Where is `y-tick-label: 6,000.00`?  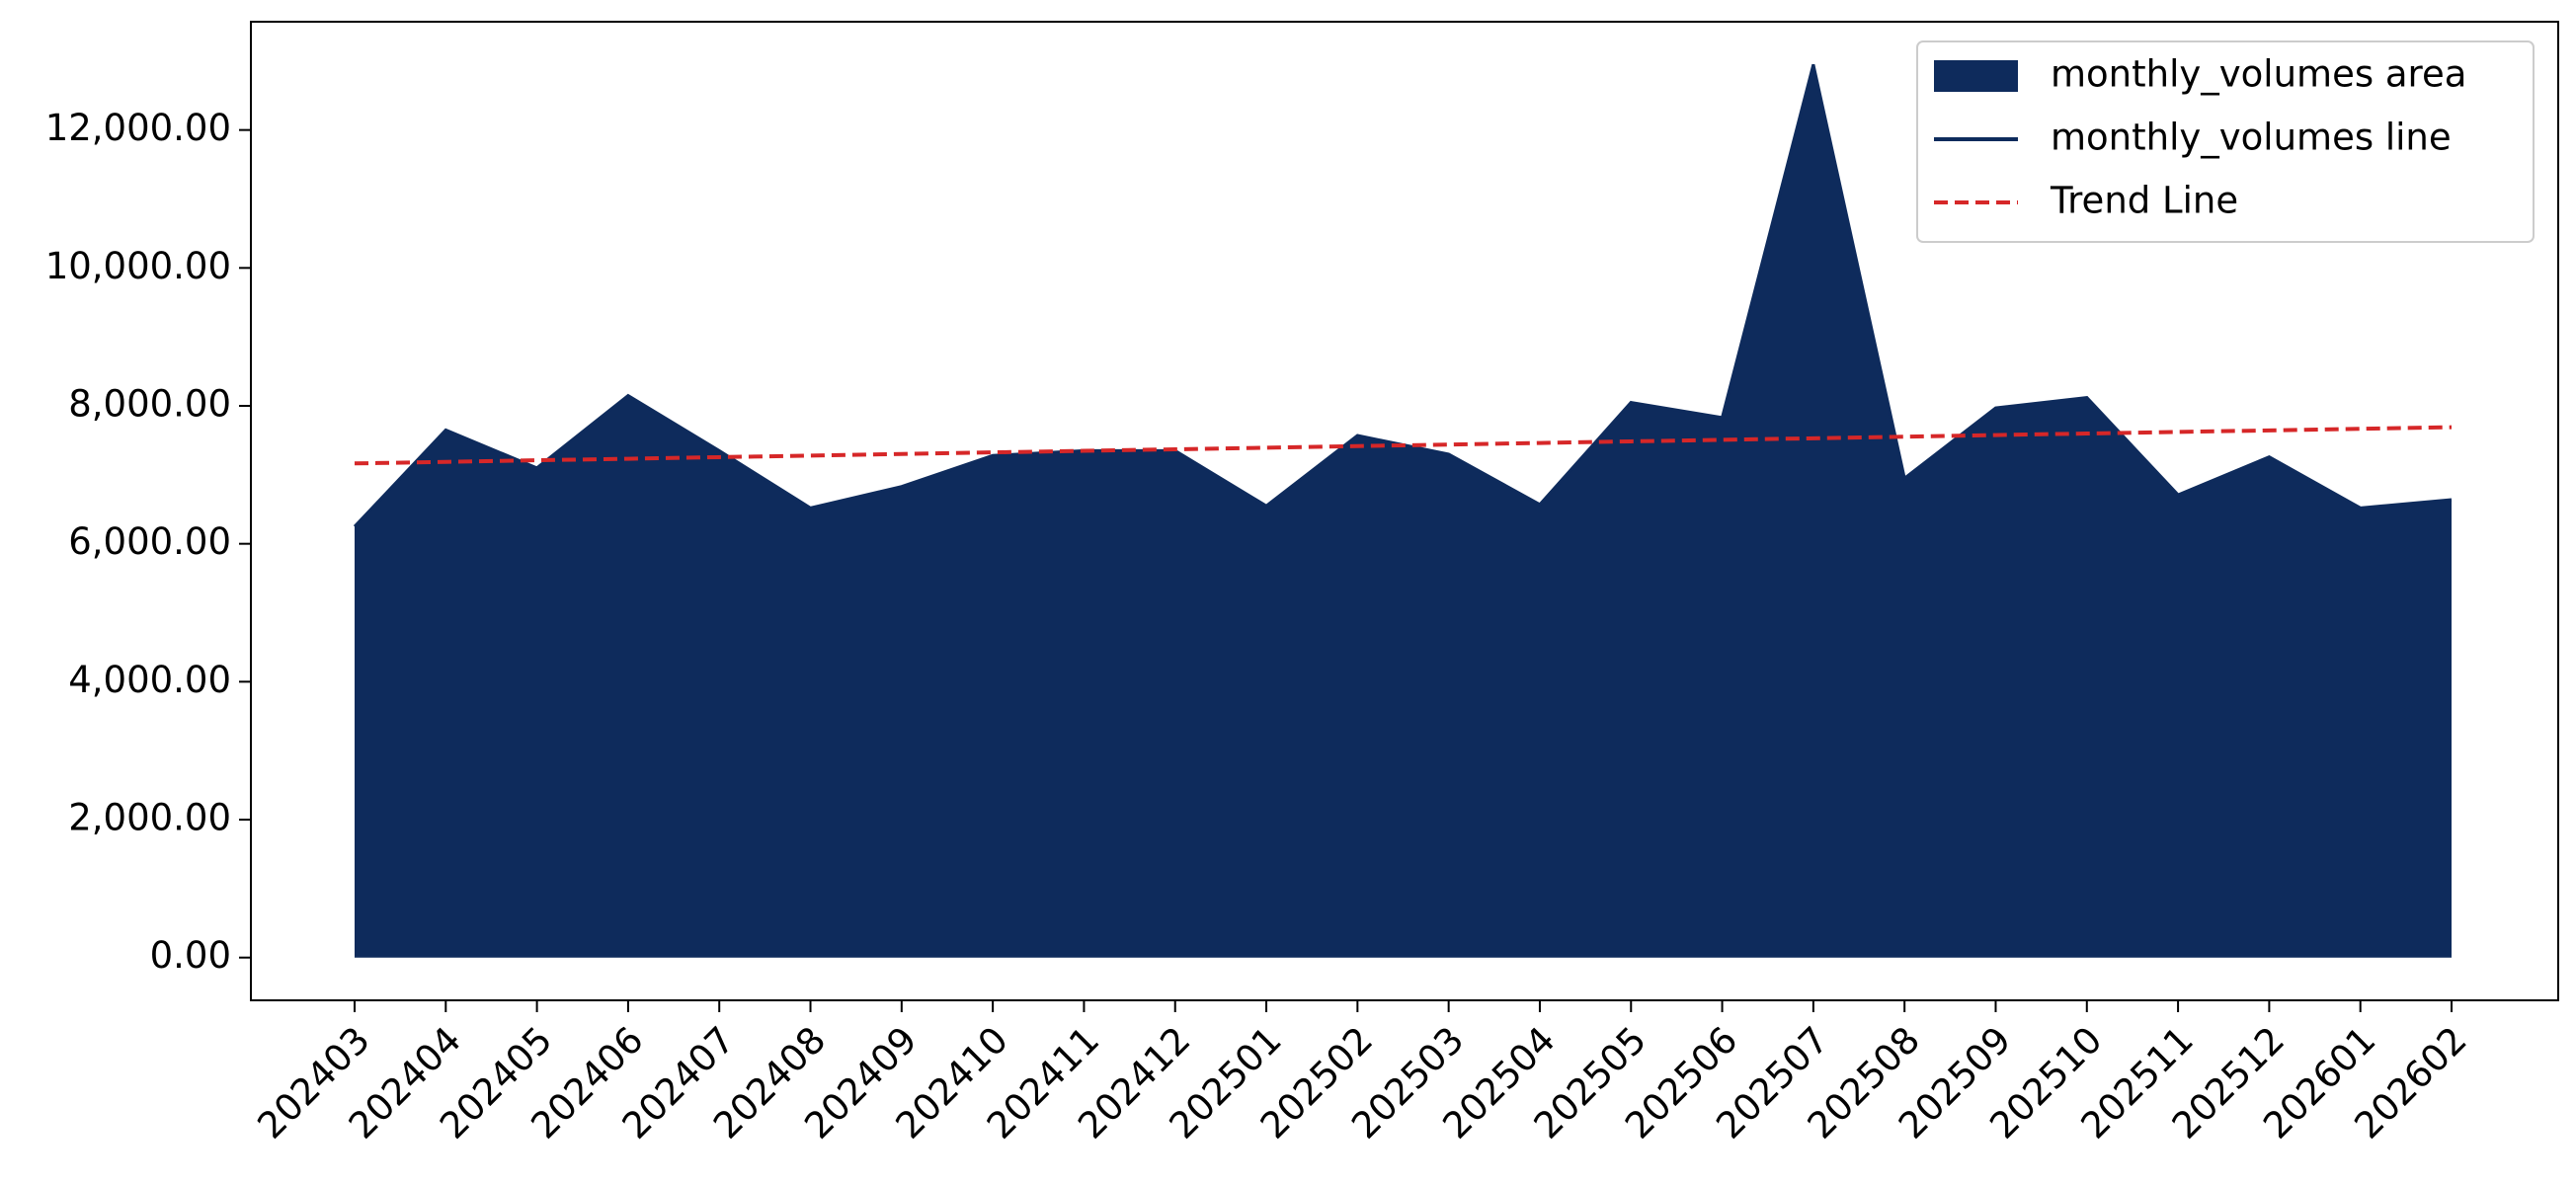
y-tick-label: 6,000.00 is located at coordinates (149, 541).